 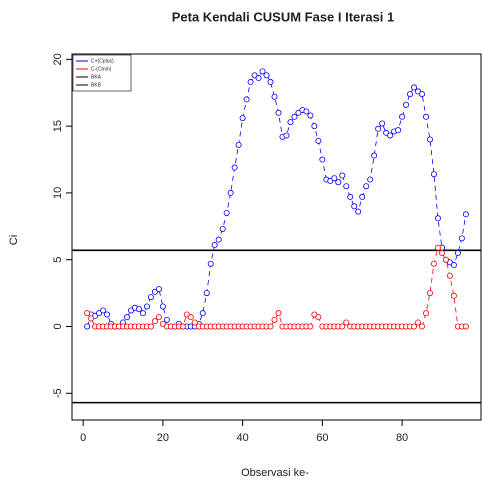 I want to click on x-axis-label: Observasi ke-, so click(x=275, y=473).